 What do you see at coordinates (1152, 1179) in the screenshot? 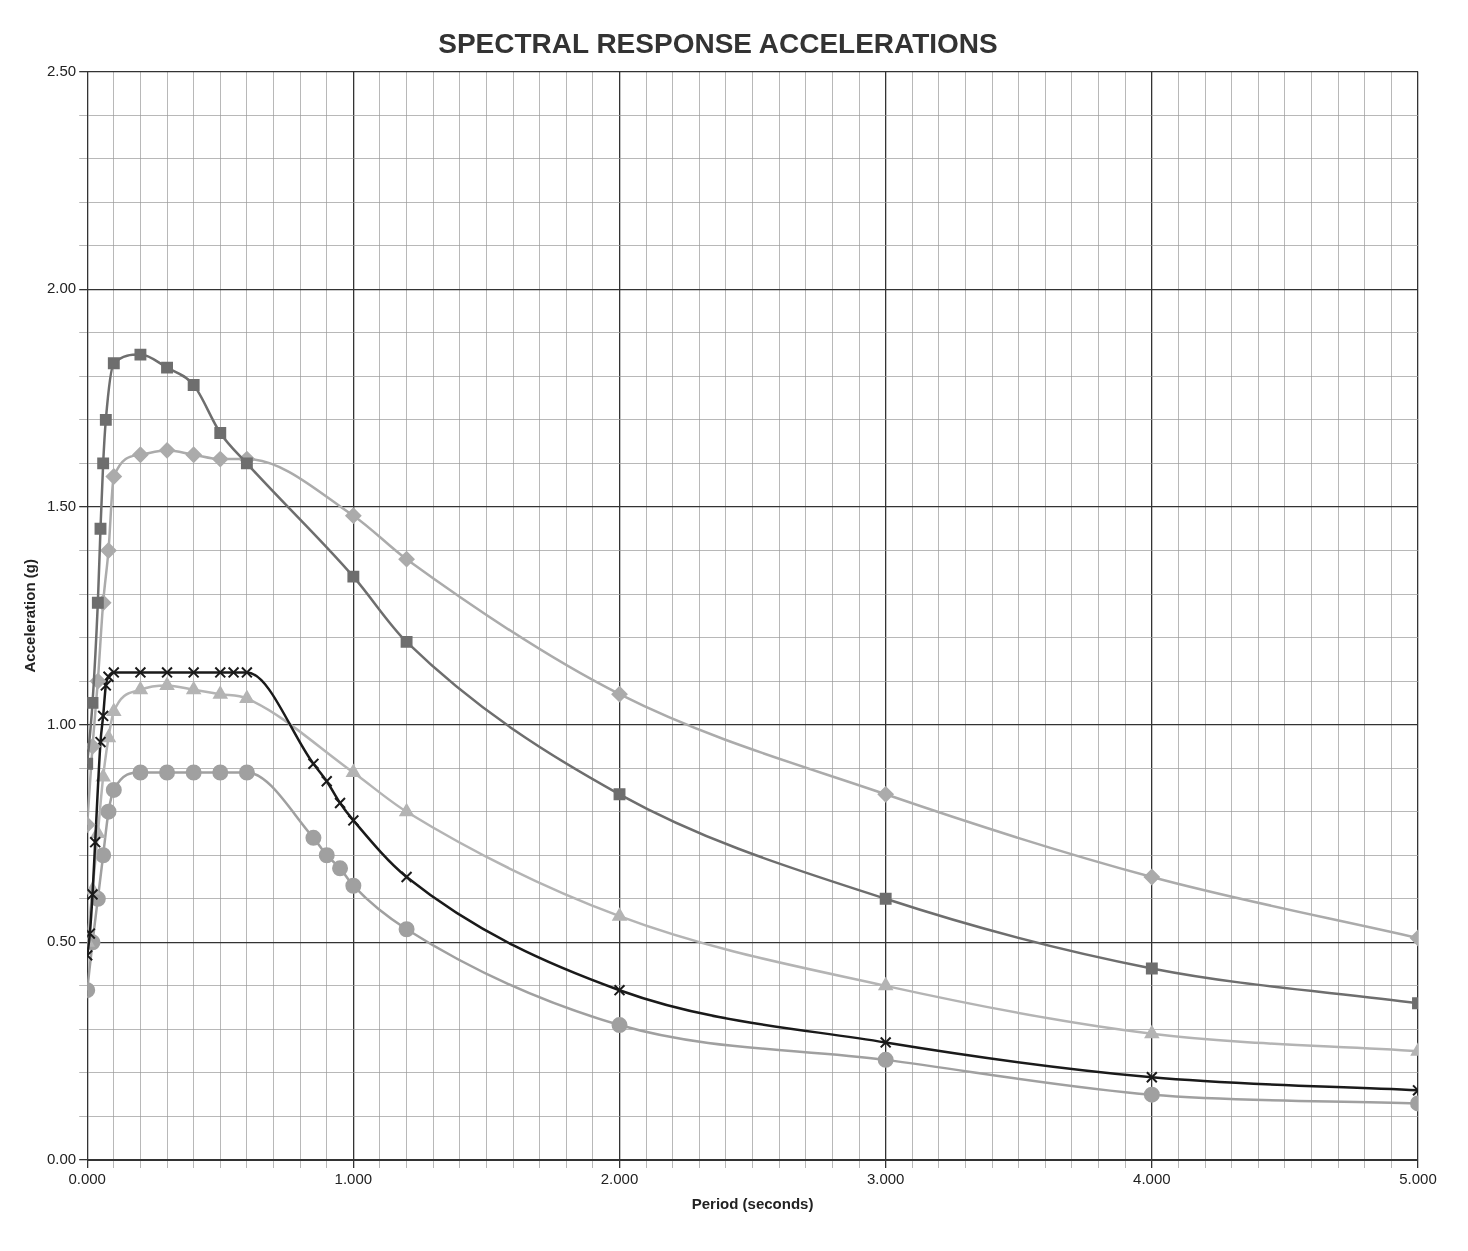
I see `x-tick-label: 4.000` at bounding box center [1152, 1179].